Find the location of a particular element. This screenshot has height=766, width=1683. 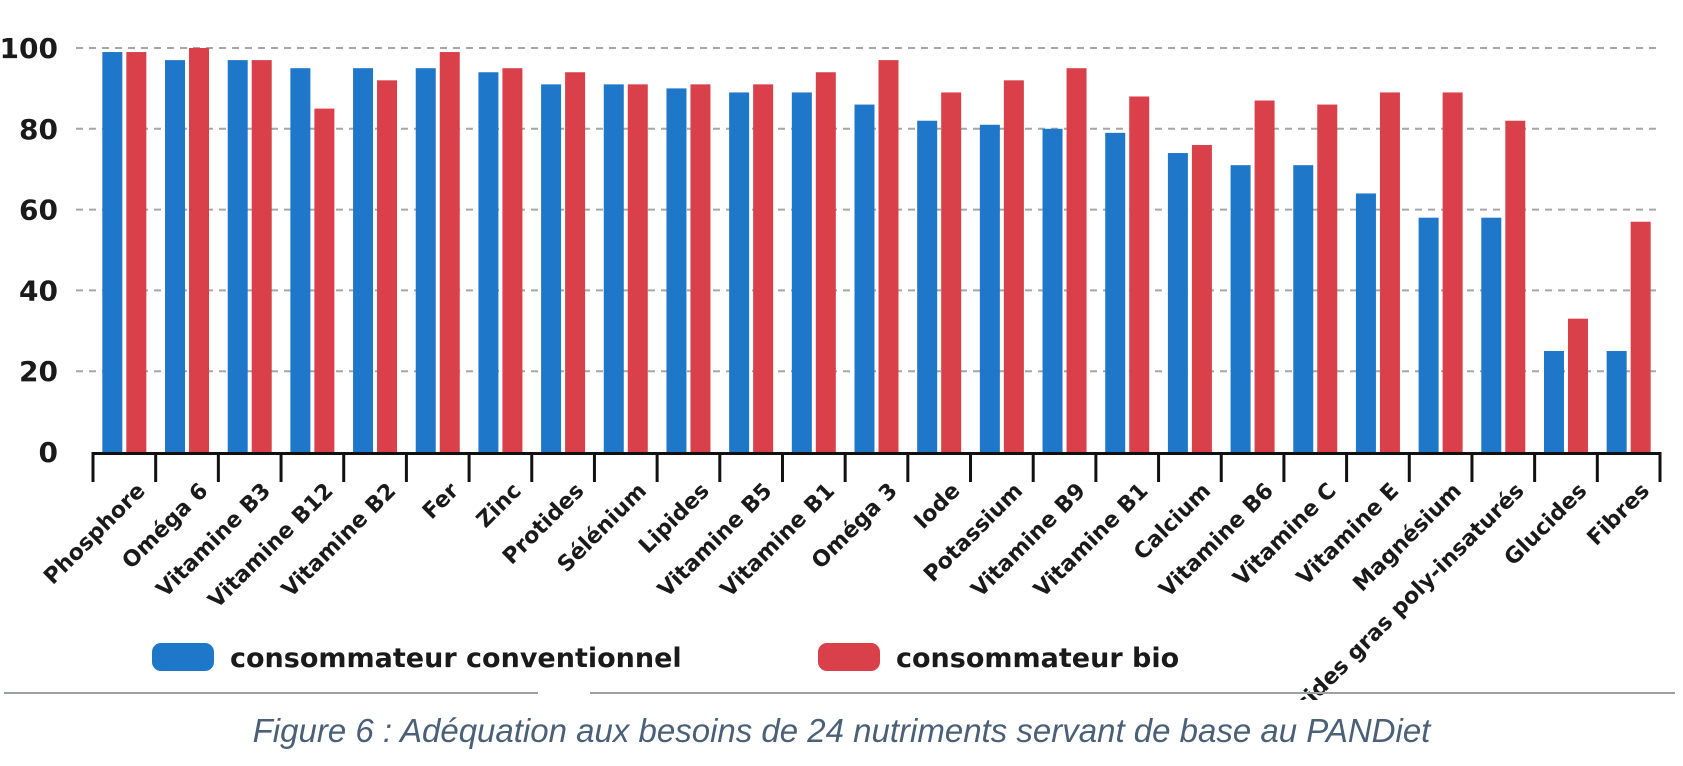

divider-rule-left is located at coordinates (271, 693).